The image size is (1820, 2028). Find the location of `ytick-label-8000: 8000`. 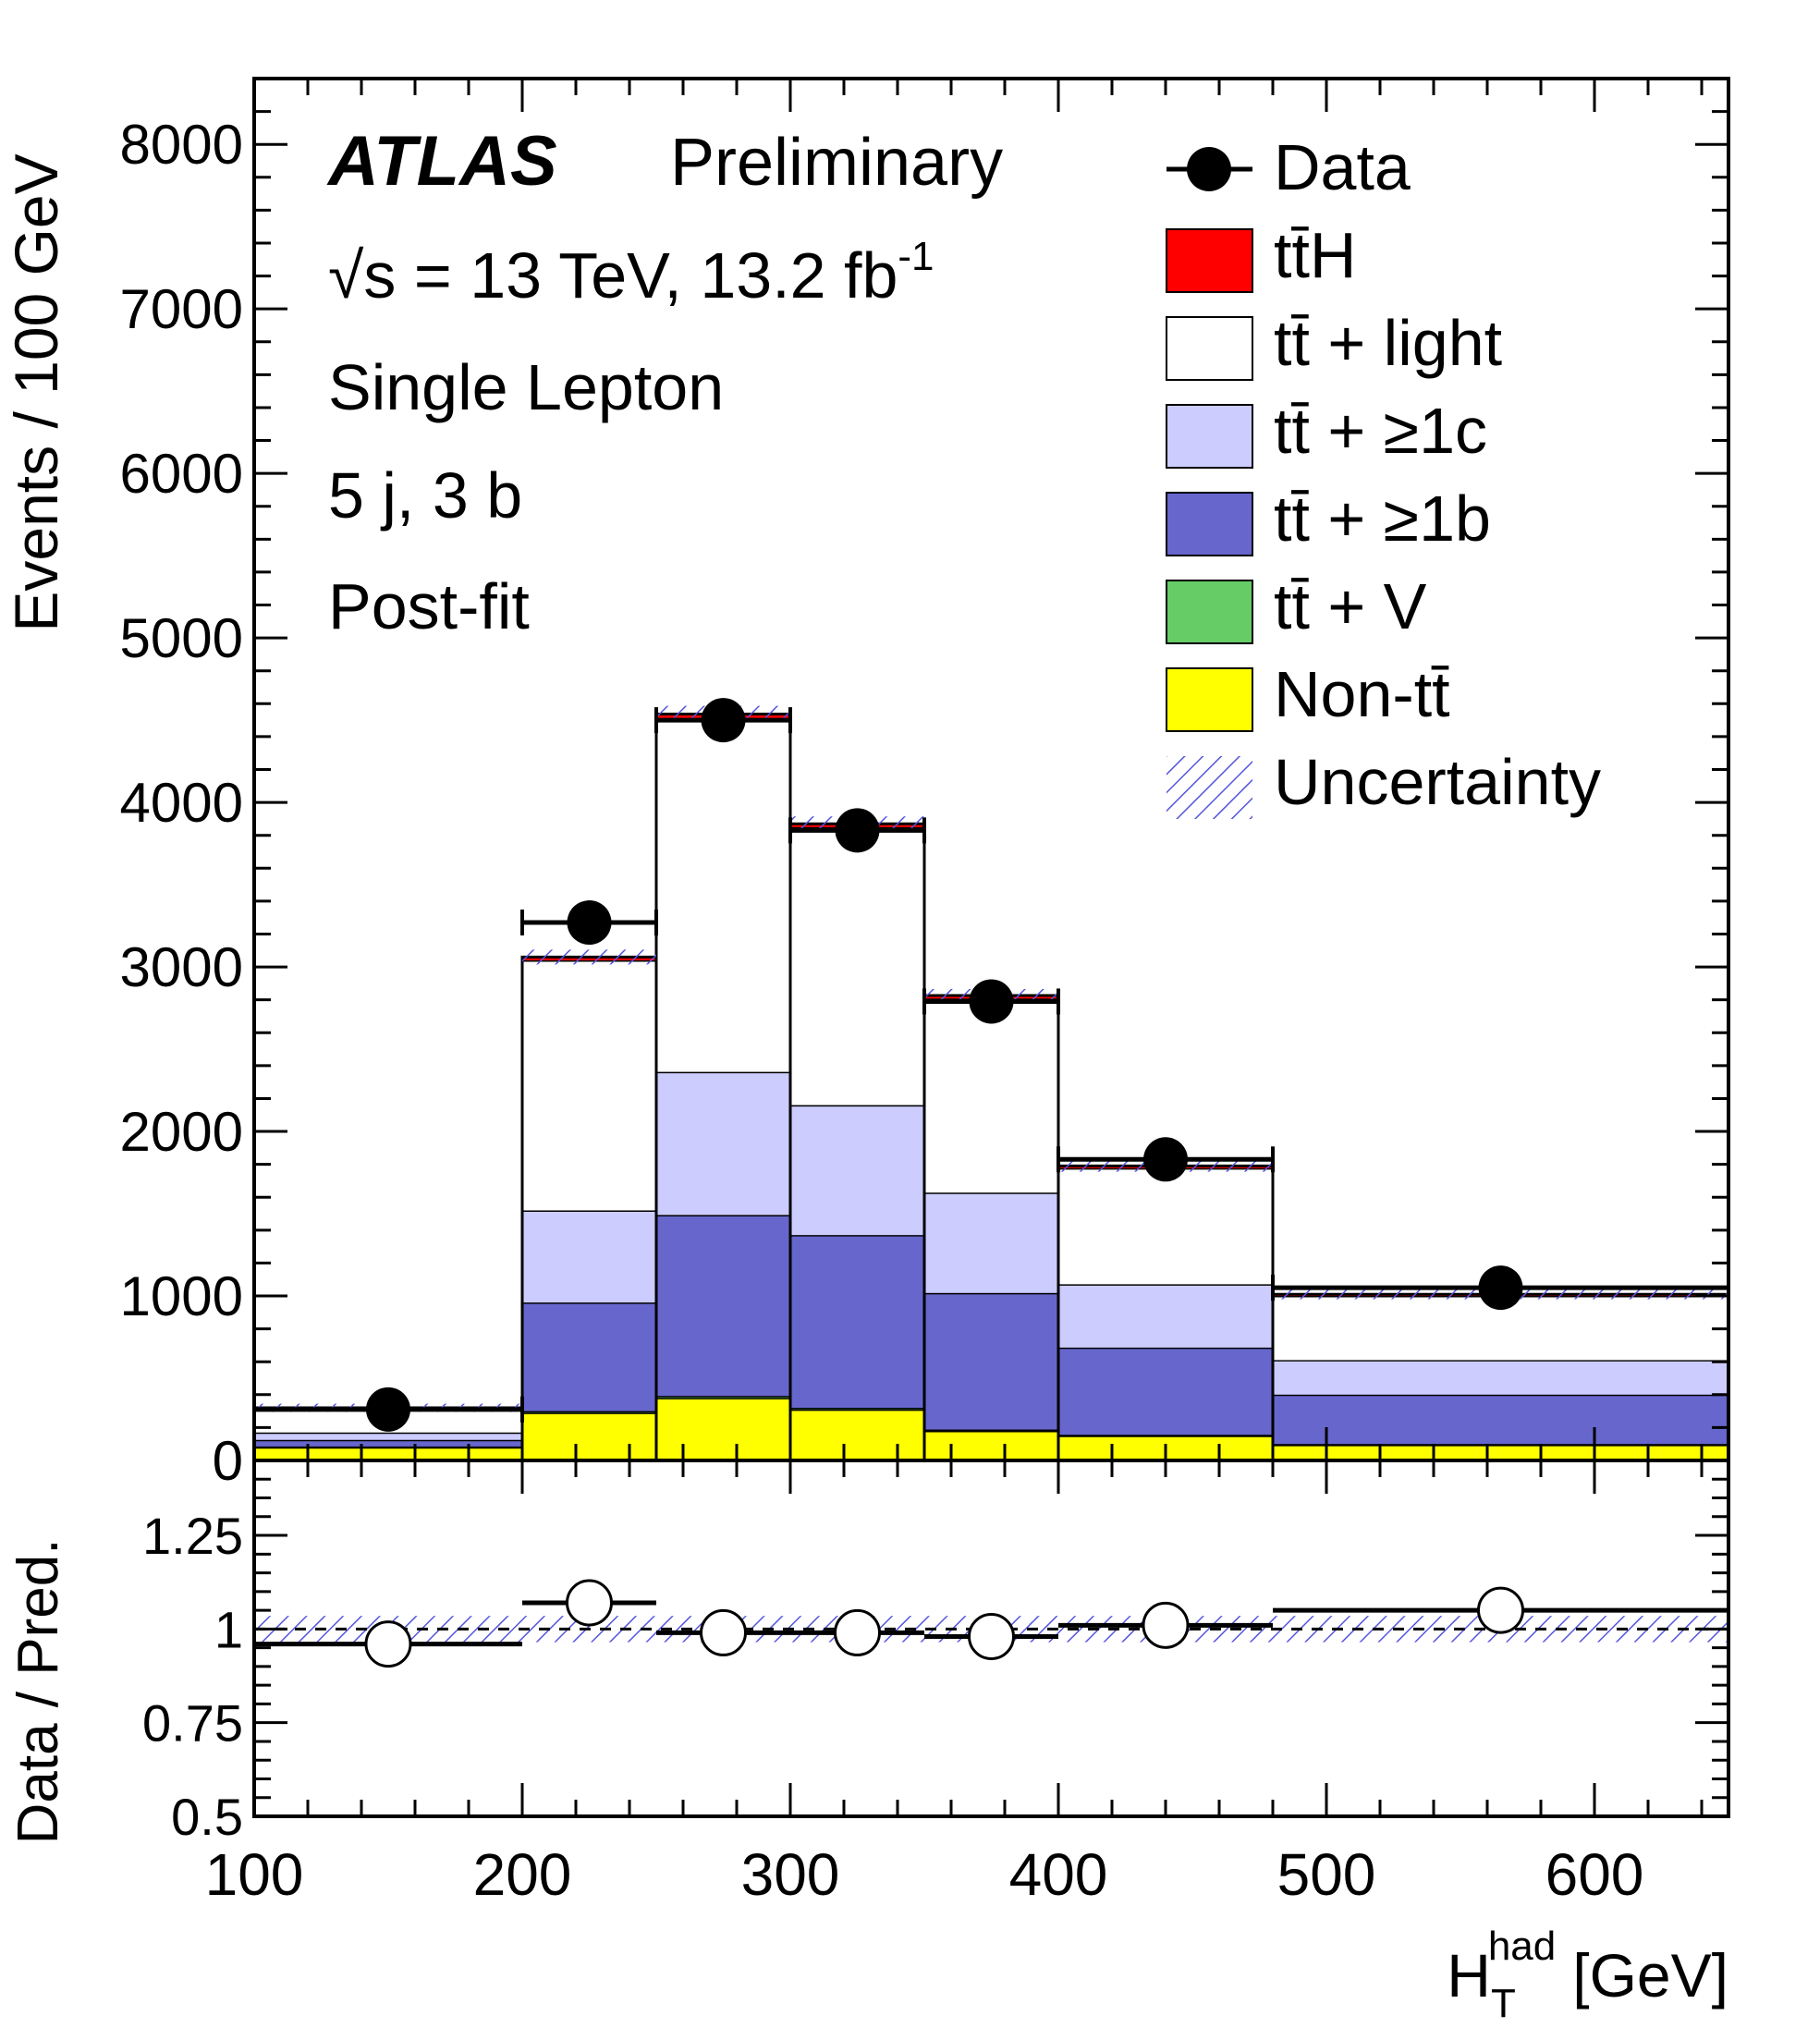

ytick-label-8000: 8000 is located at coordinates (181, 145).